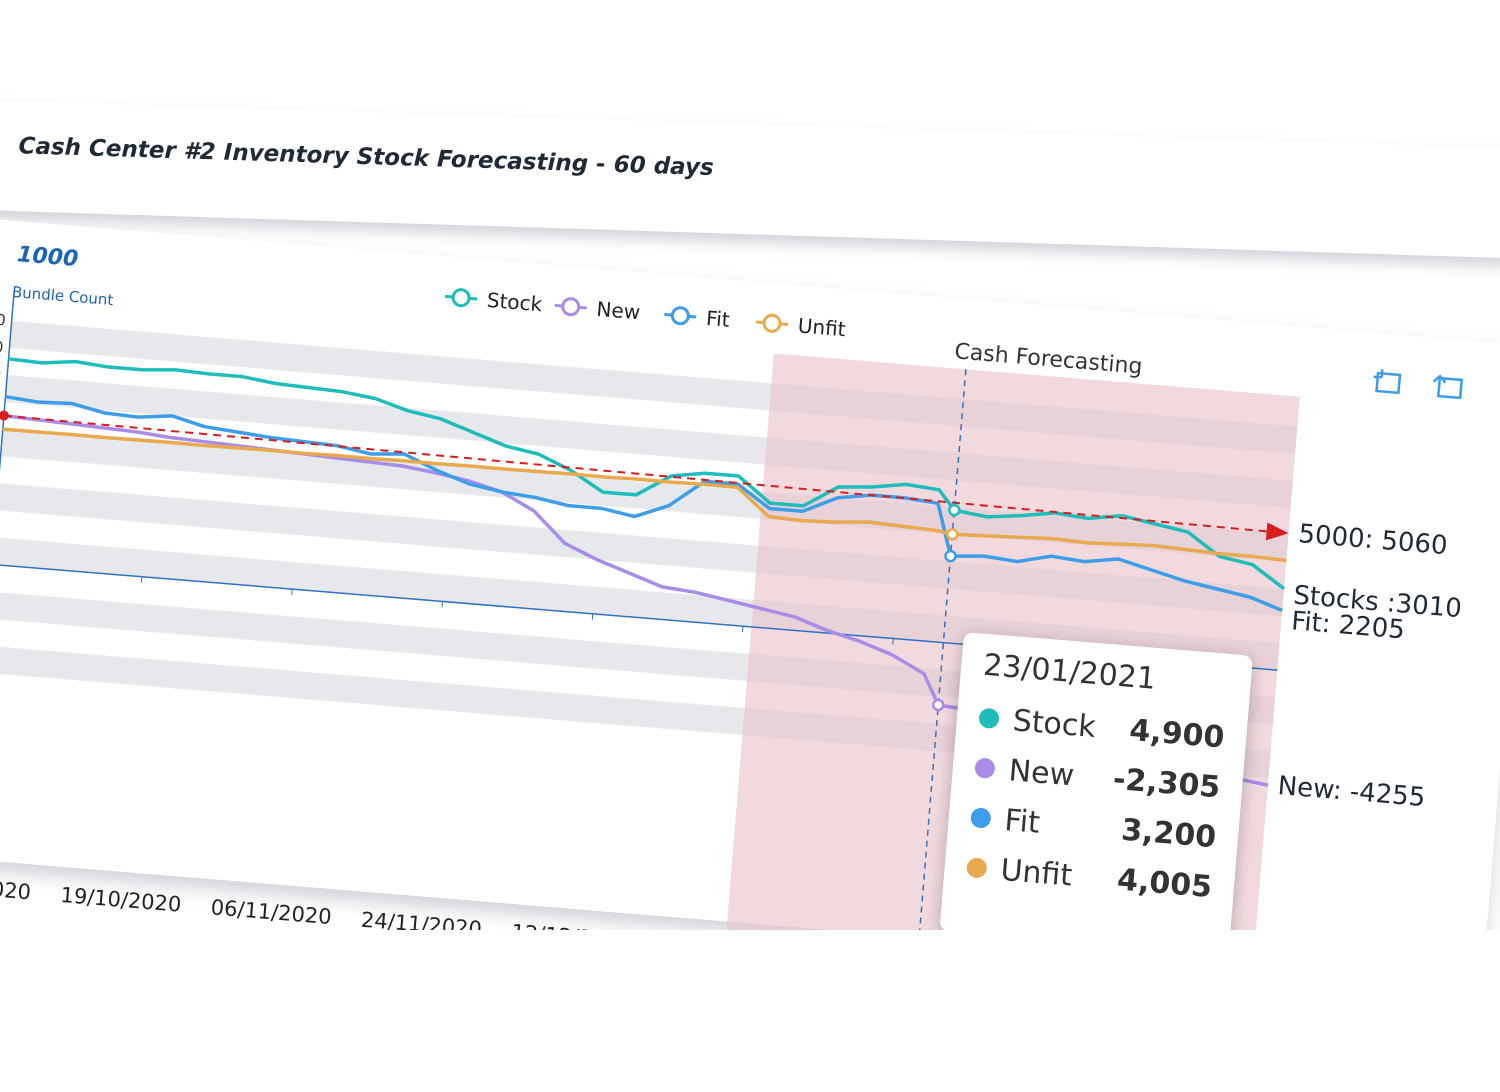  Describe the element at coordinates (1177, 734) in the screenshot. I see `tooltip-value: 4,900` at that location.